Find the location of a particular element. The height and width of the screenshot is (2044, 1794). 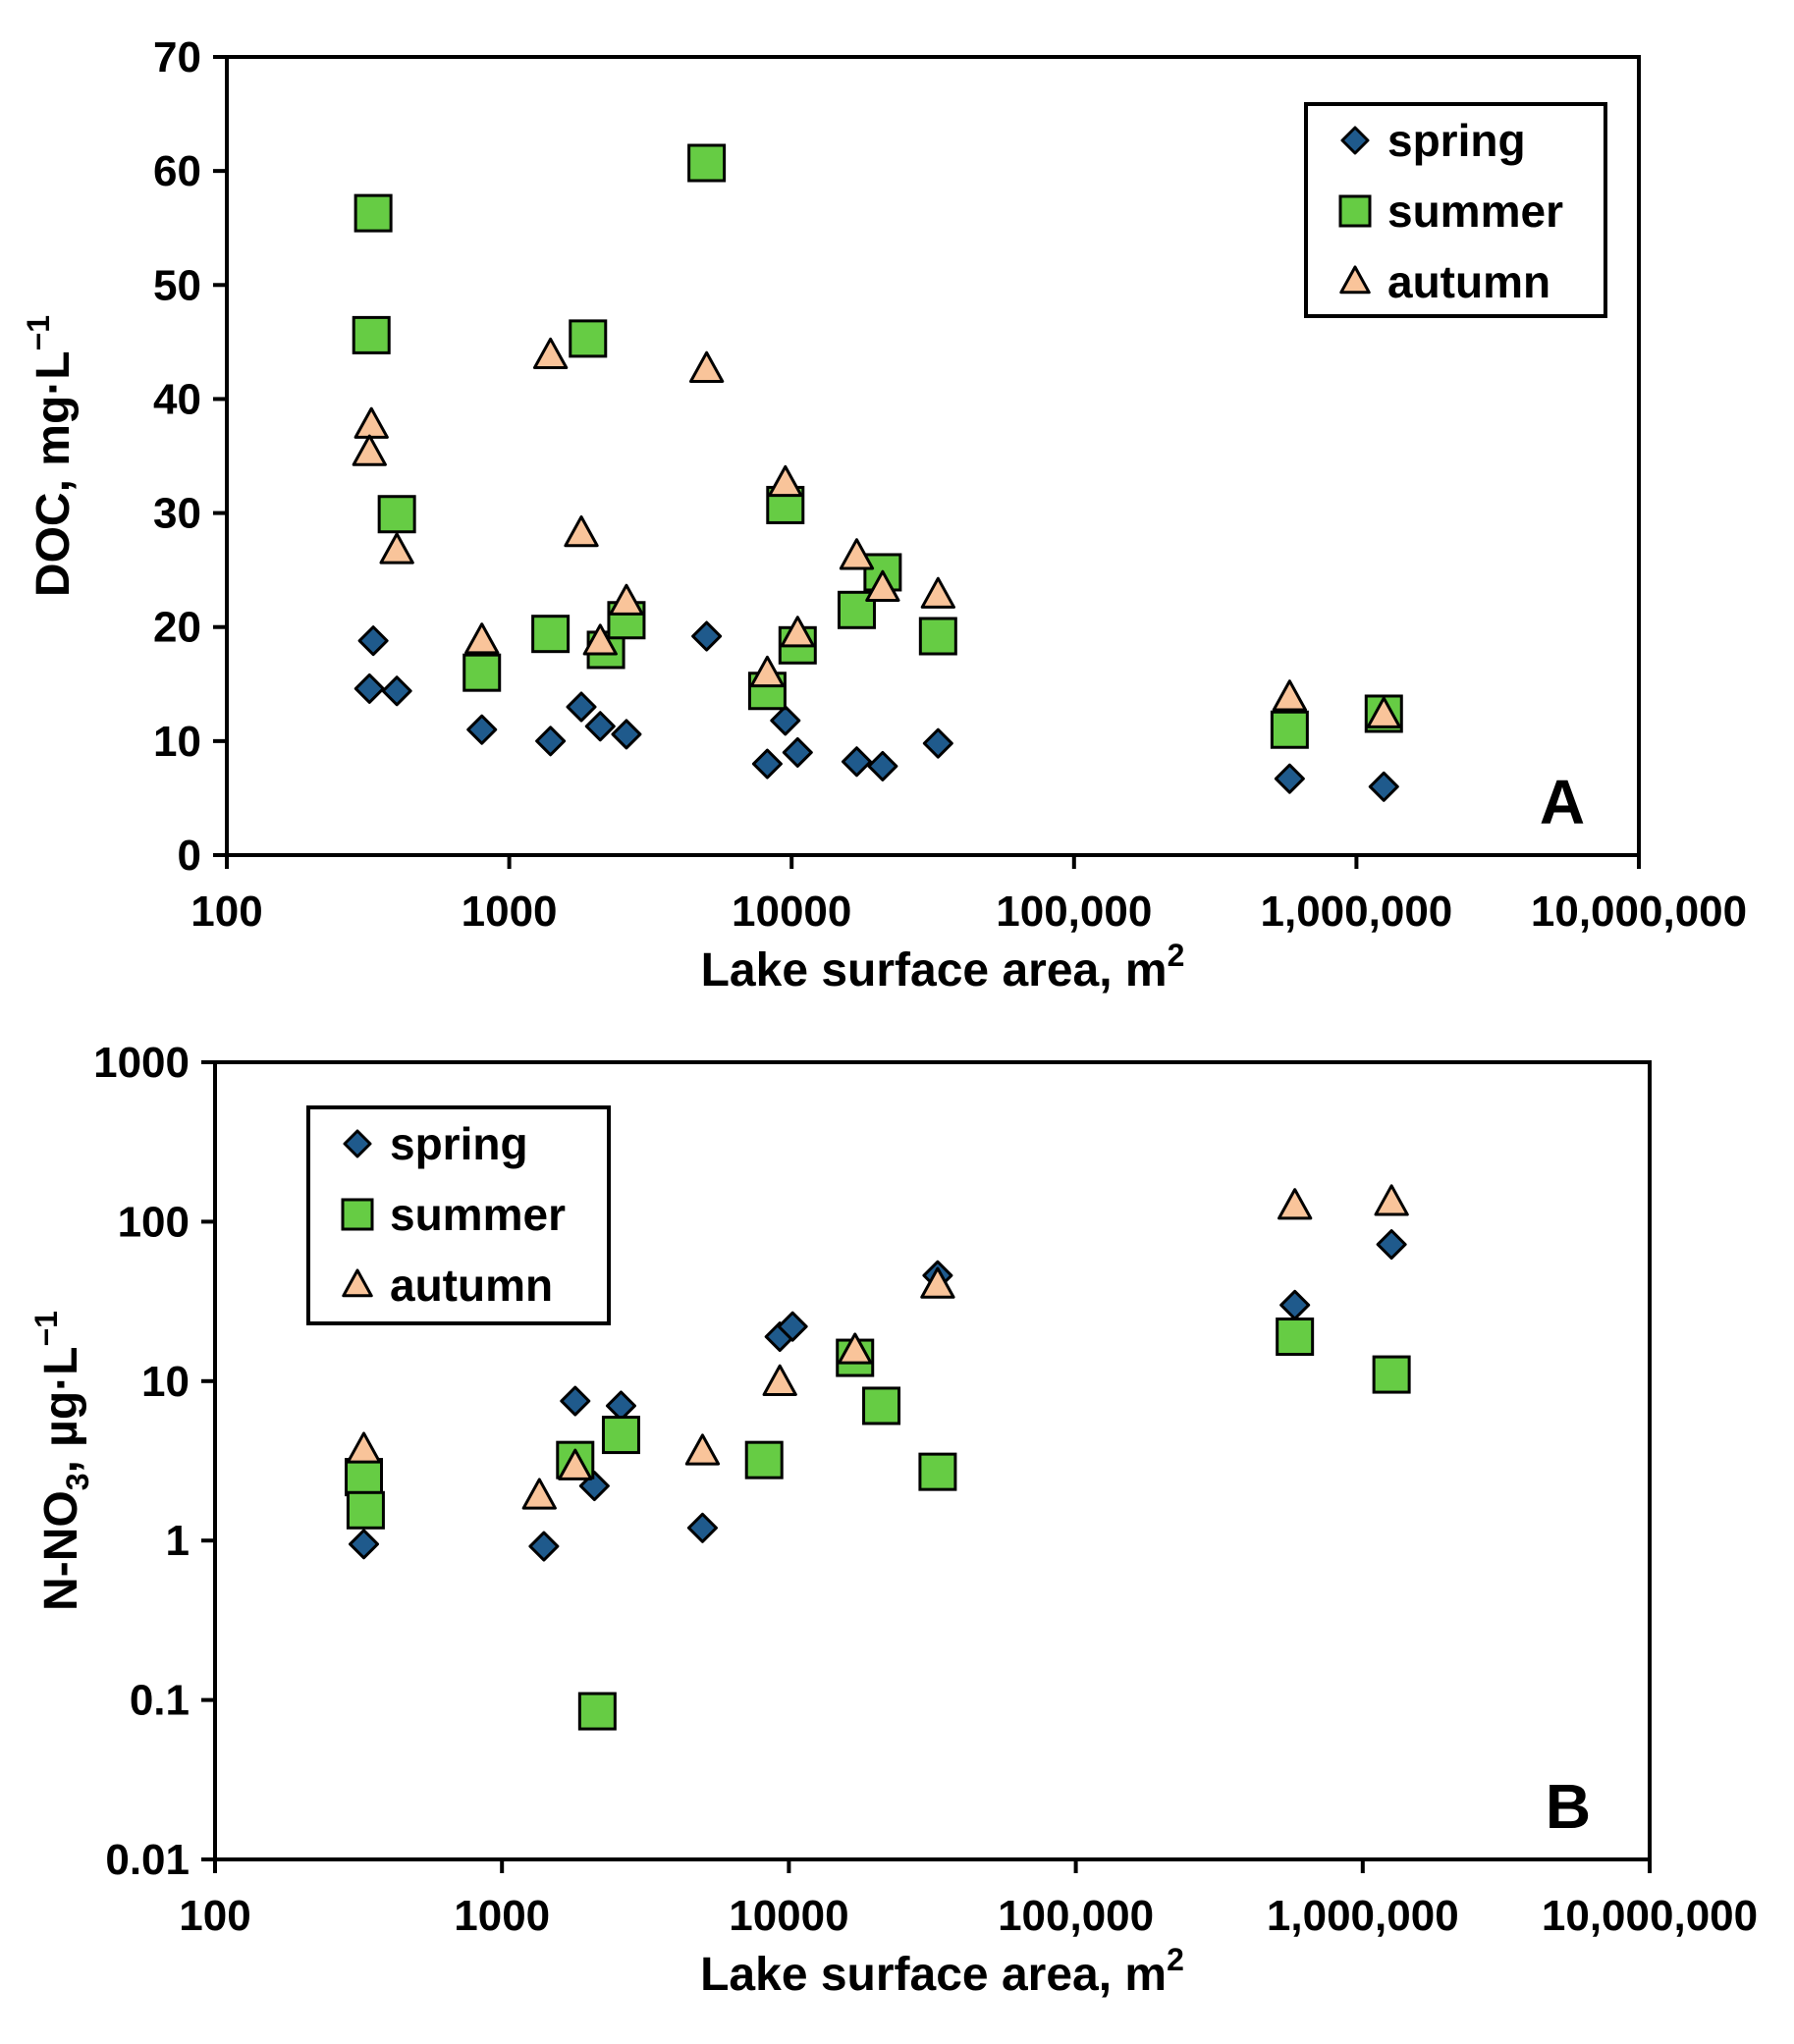

b-x-tick-label: 10000 is located at coordinates (788, 1916).